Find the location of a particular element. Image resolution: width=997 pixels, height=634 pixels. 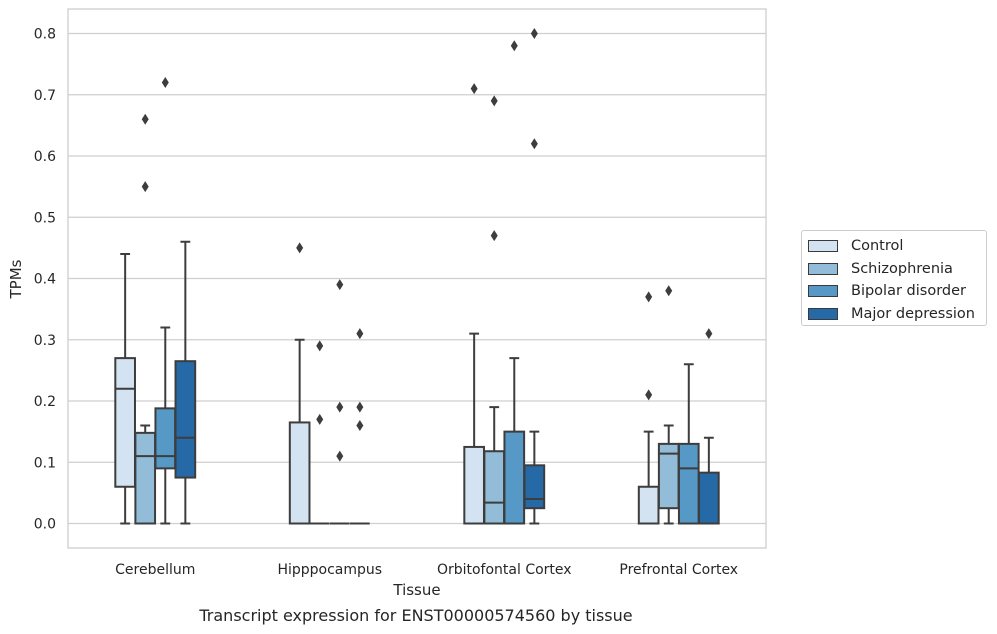

legend-swatch-major-depression is located at coordinates (823, 313).